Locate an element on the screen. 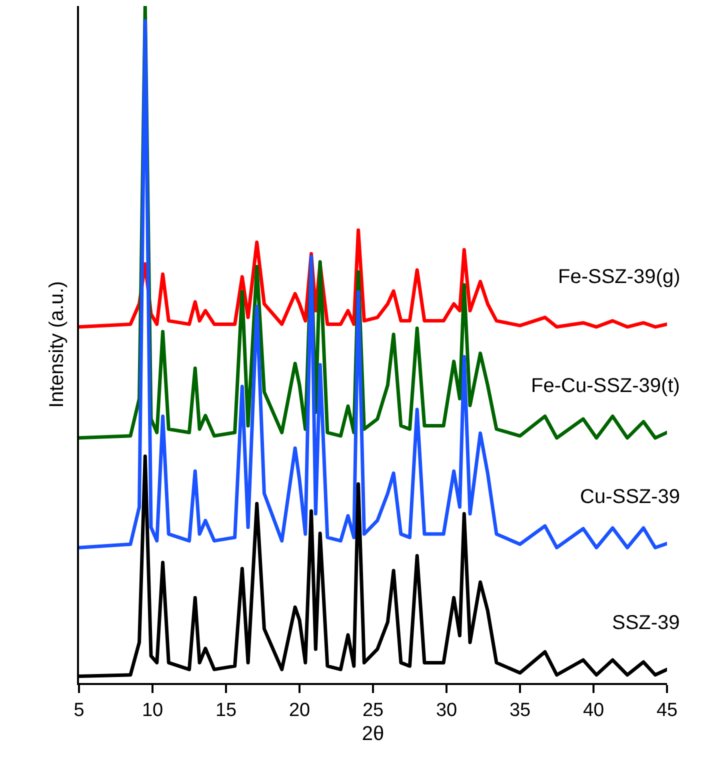 The height and width of the screenshot is (778, 708). x-tick-label: 45 is located at coordinates (667, 710).